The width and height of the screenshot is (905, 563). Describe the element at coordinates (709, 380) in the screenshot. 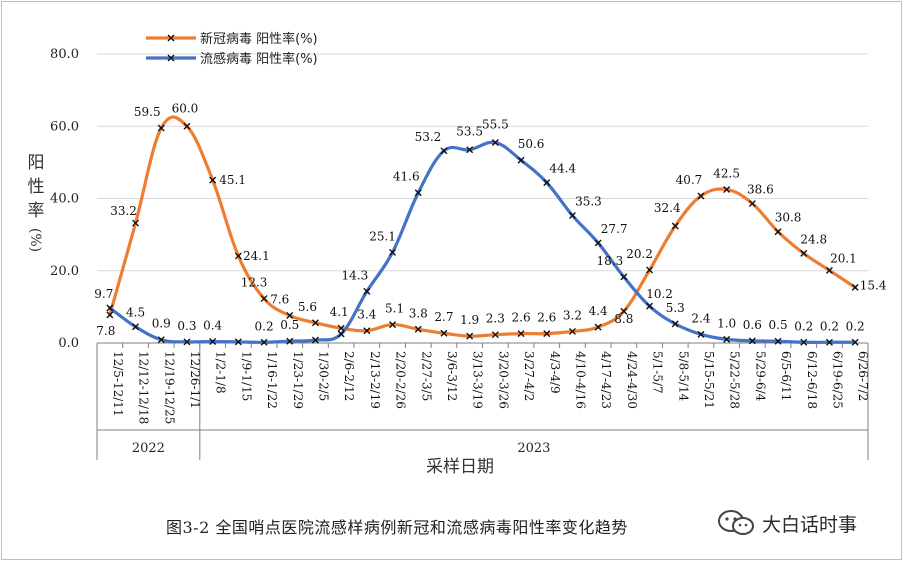

I see `x-category-label: 5/15-5/21` at that location.